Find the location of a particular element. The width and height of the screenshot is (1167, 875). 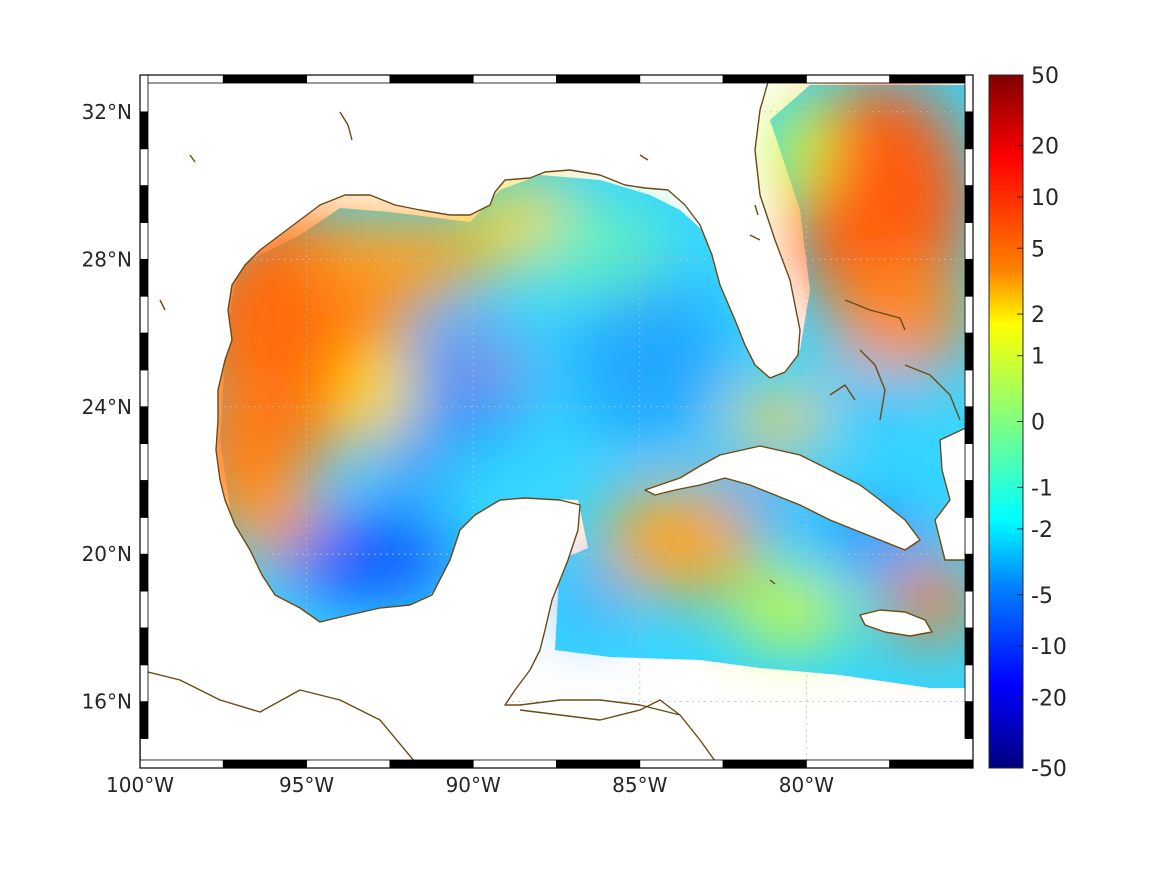

lon-tick-label: 95°W is located at coordinates (306, 785).